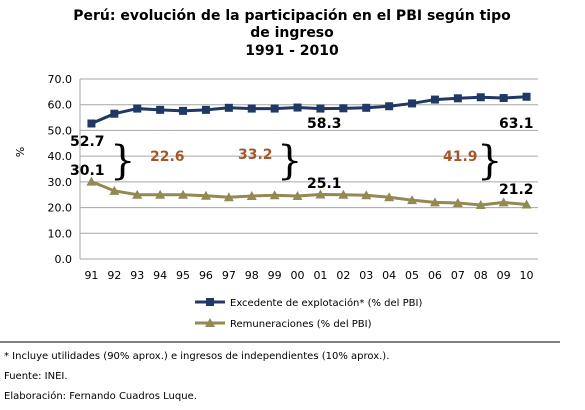  What do you see at coordinates (60, 156) in the screenshot?
I see `y-tick-label-4: 40.0` at bounding box center [60, 156].